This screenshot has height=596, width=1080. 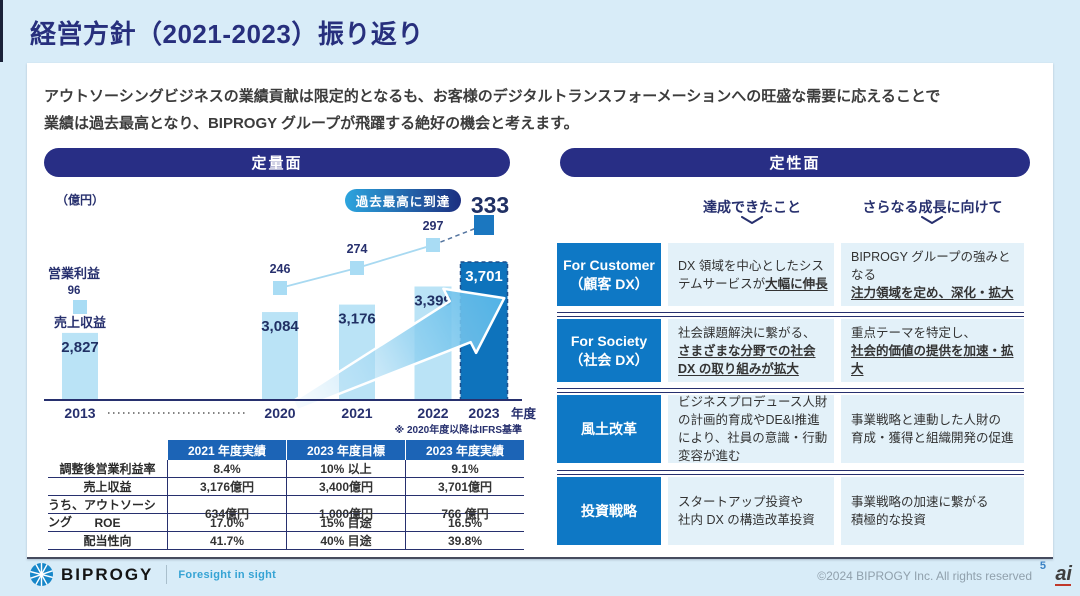 What do you see at coordinates (751, 274) in the screenshot?
I see `qual-cell-achieved: DX 領域を中心としたシステムサービスが大幅に伸長` at bounding box center [751, 274].